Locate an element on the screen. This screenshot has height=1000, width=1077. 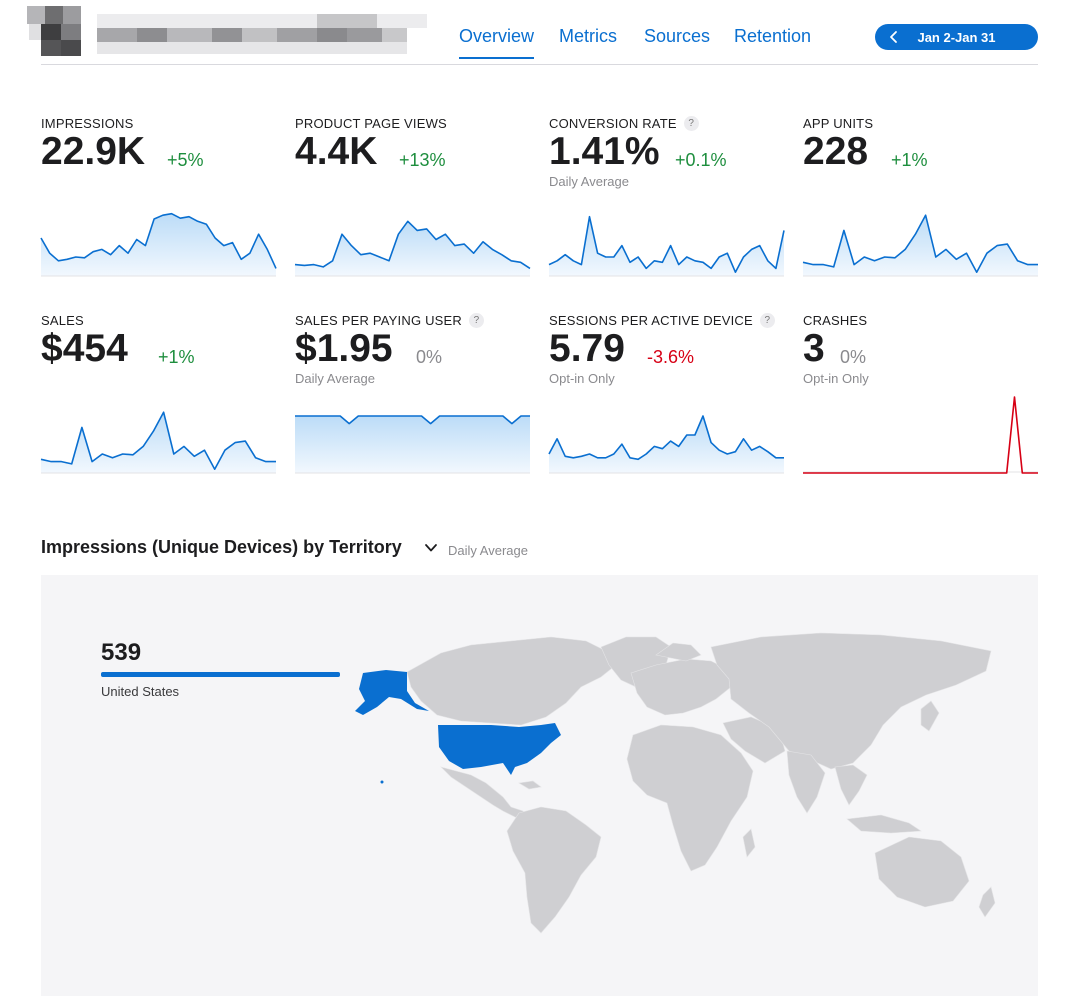
header-divider is located at coordinates (539, 64).